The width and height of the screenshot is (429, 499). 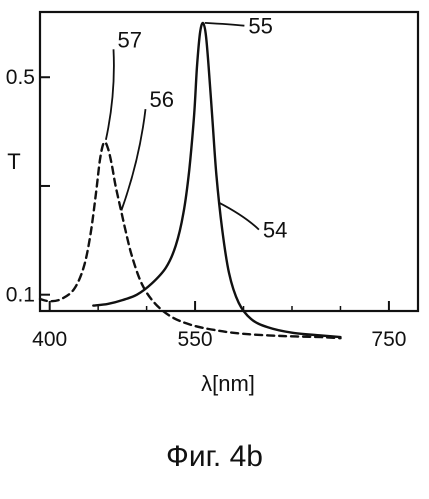 What do you see at coordinates (228, 383) in the screenshot?
I see `x-axis-title: λ[nm]` at bounding box center [228, 383].